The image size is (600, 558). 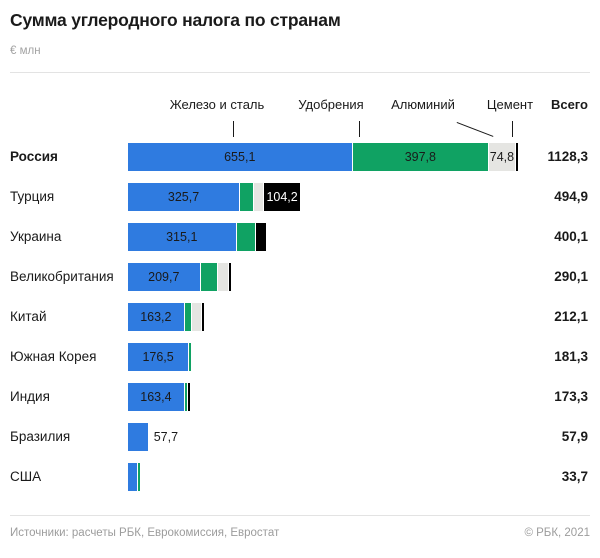 What do you see at coordinates (571, 276) in the screenshot?
I see `row-total: 290,1` at bounding box center [571, 276].